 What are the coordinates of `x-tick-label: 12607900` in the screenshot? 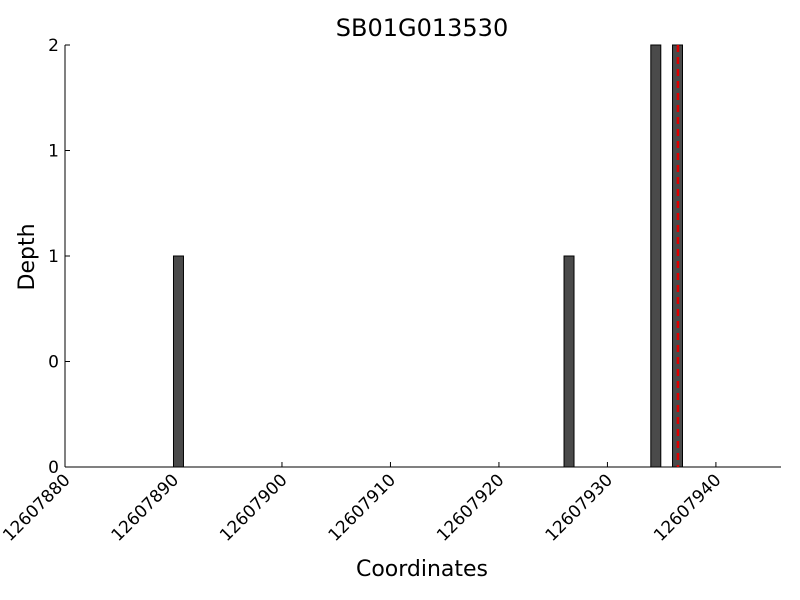 It's located at (253, 507).